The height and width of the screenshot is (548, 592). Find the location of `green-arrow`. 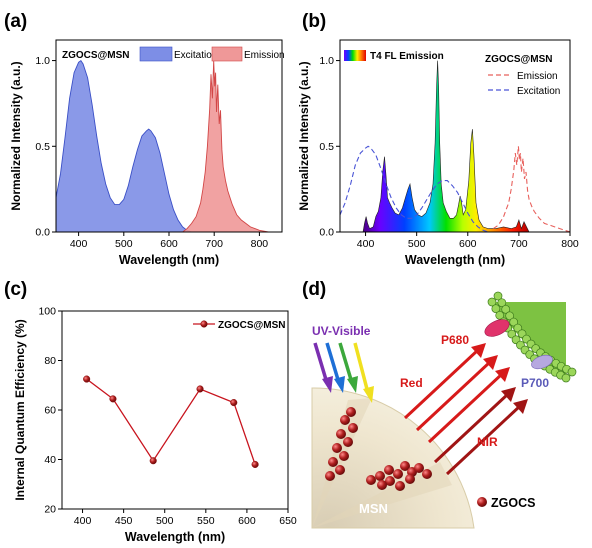

green-arrow is located at coordinates (346, 363).